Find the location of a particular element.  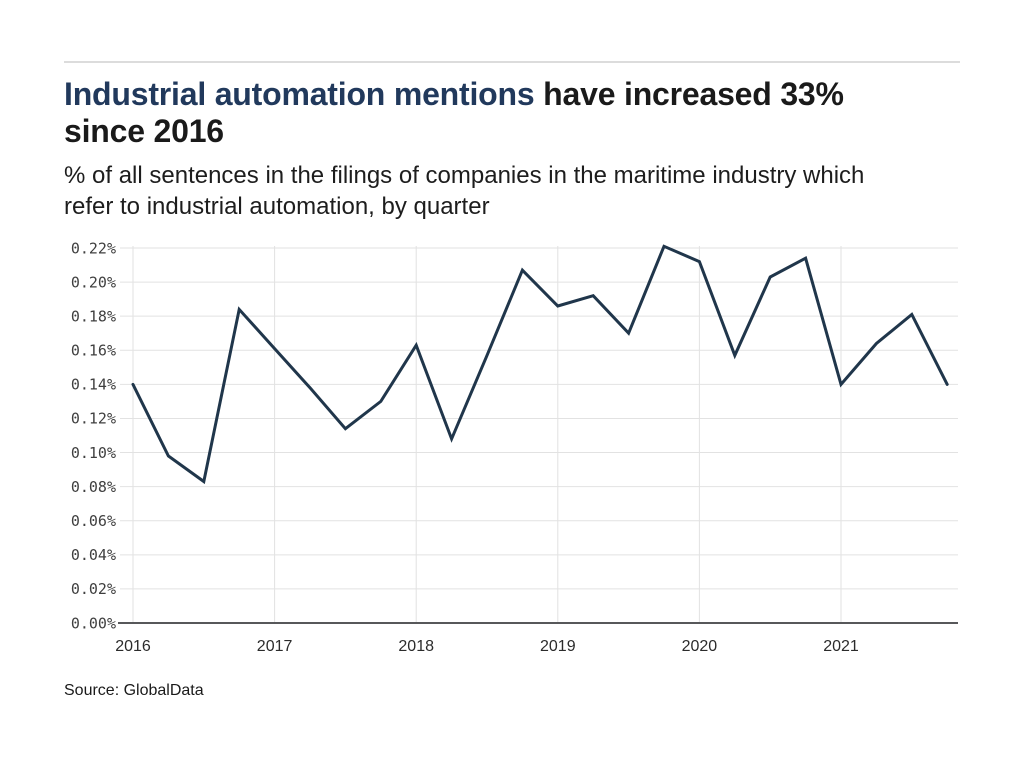

y-tick-label: 0.10% is located at coordinates (93, 453).